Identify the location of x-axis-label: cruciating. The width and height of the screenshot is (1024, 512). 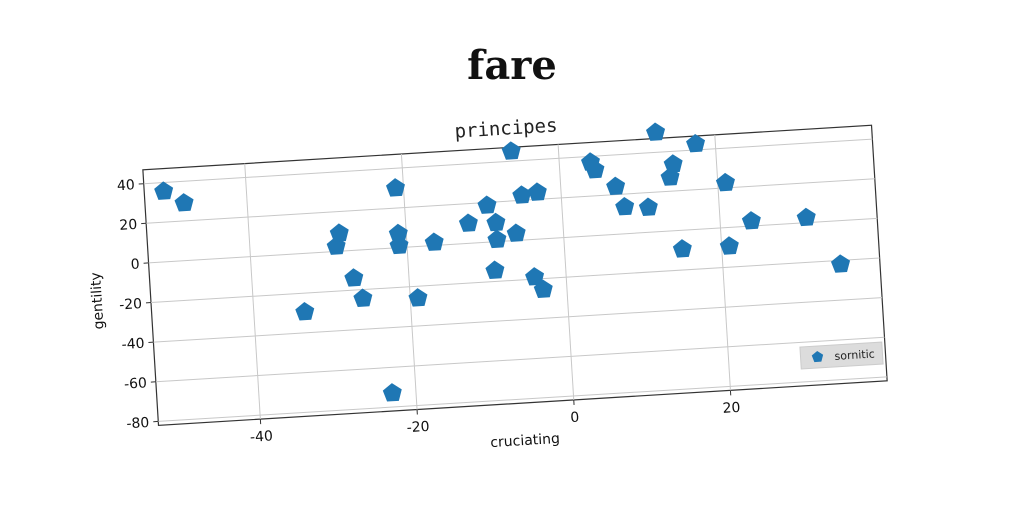
(525, 441).